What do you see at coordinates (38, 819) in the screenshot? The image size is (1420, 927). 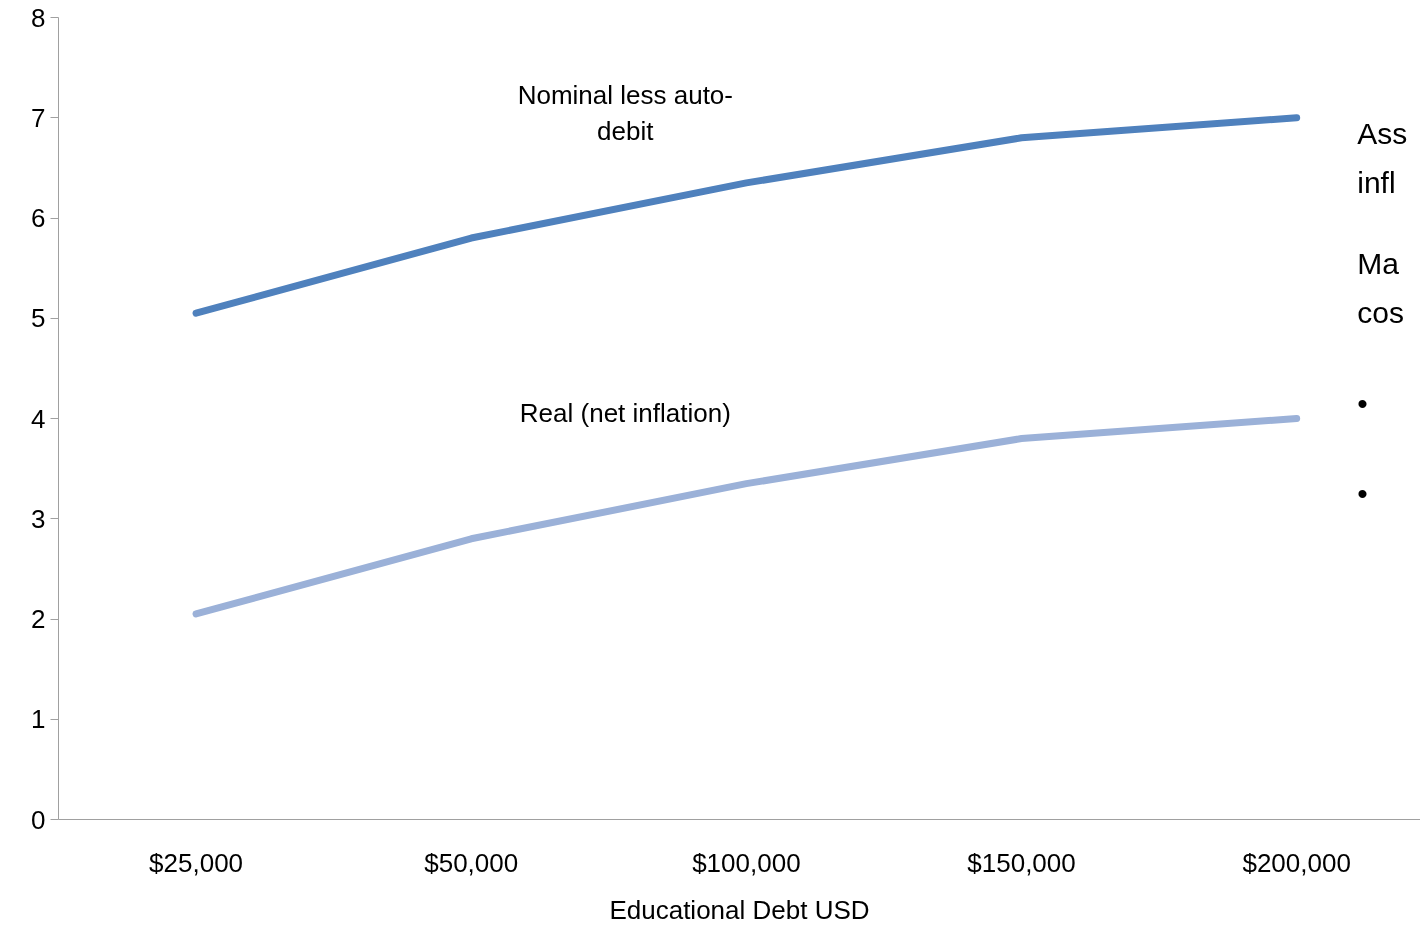 I see `y-tick-label: 0` at bounding box center [38, 819].